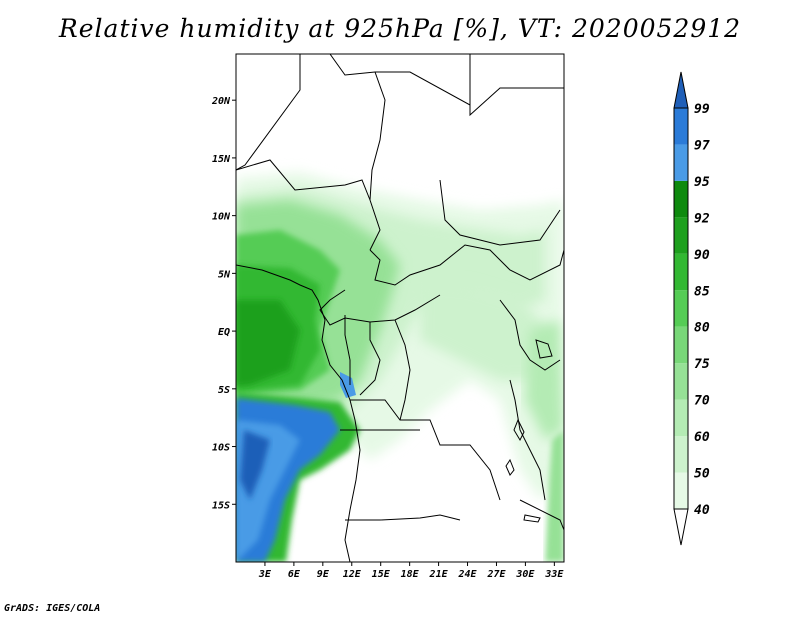 The width and height of the screenshot is (800, 618). I want to click on colorbar-level-label: 60, so click(702, 437).